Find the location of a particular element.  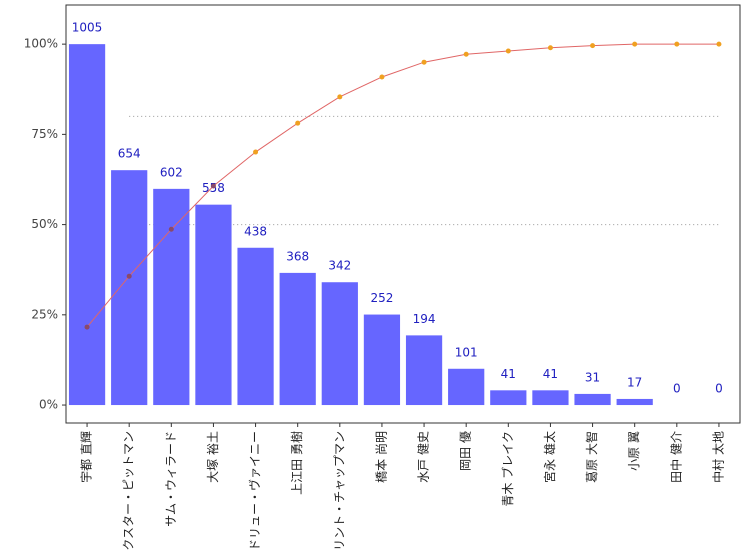

value-label: 654 is located at coordinates (129, 154).